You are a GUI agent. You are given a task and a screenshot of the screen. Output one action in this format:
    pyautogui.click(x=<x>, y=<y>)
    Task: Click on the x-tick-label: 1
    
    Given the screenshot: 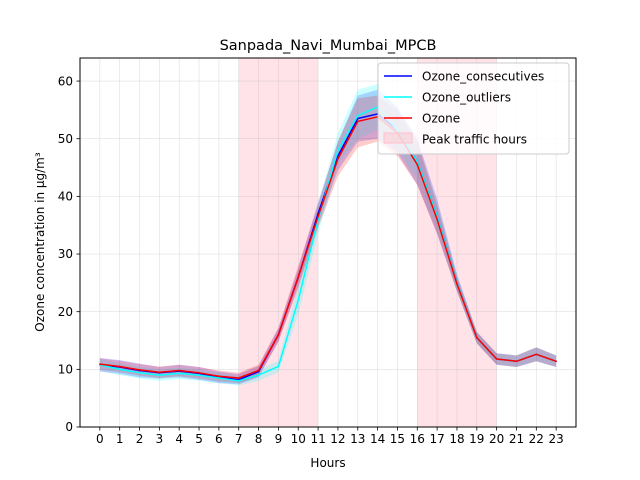 What is the action you would take?
    pyautogui.click(x=120, y=439)
    